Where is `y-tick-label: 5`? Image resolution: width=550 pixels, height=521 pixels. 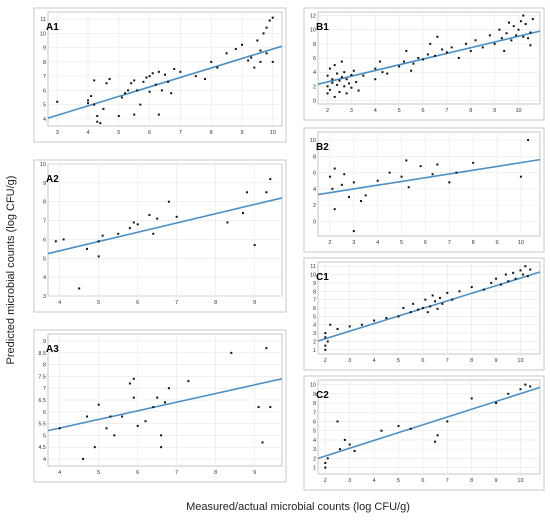
y-tick-label: 5 is located at coordinates (314, 432).